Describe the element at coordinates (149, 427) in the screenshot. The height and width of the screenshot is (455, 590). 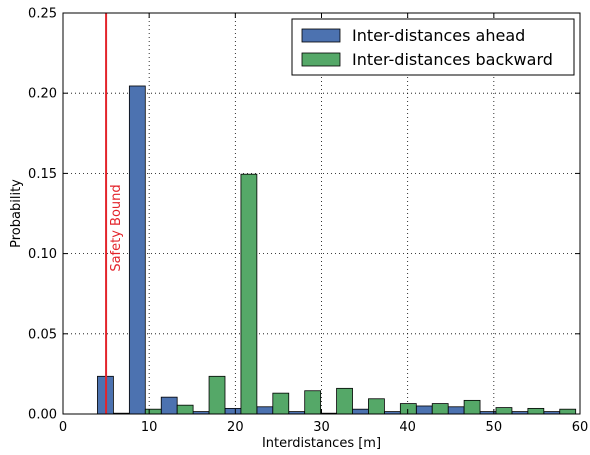
I see `x-tick-label: 10` at that location.